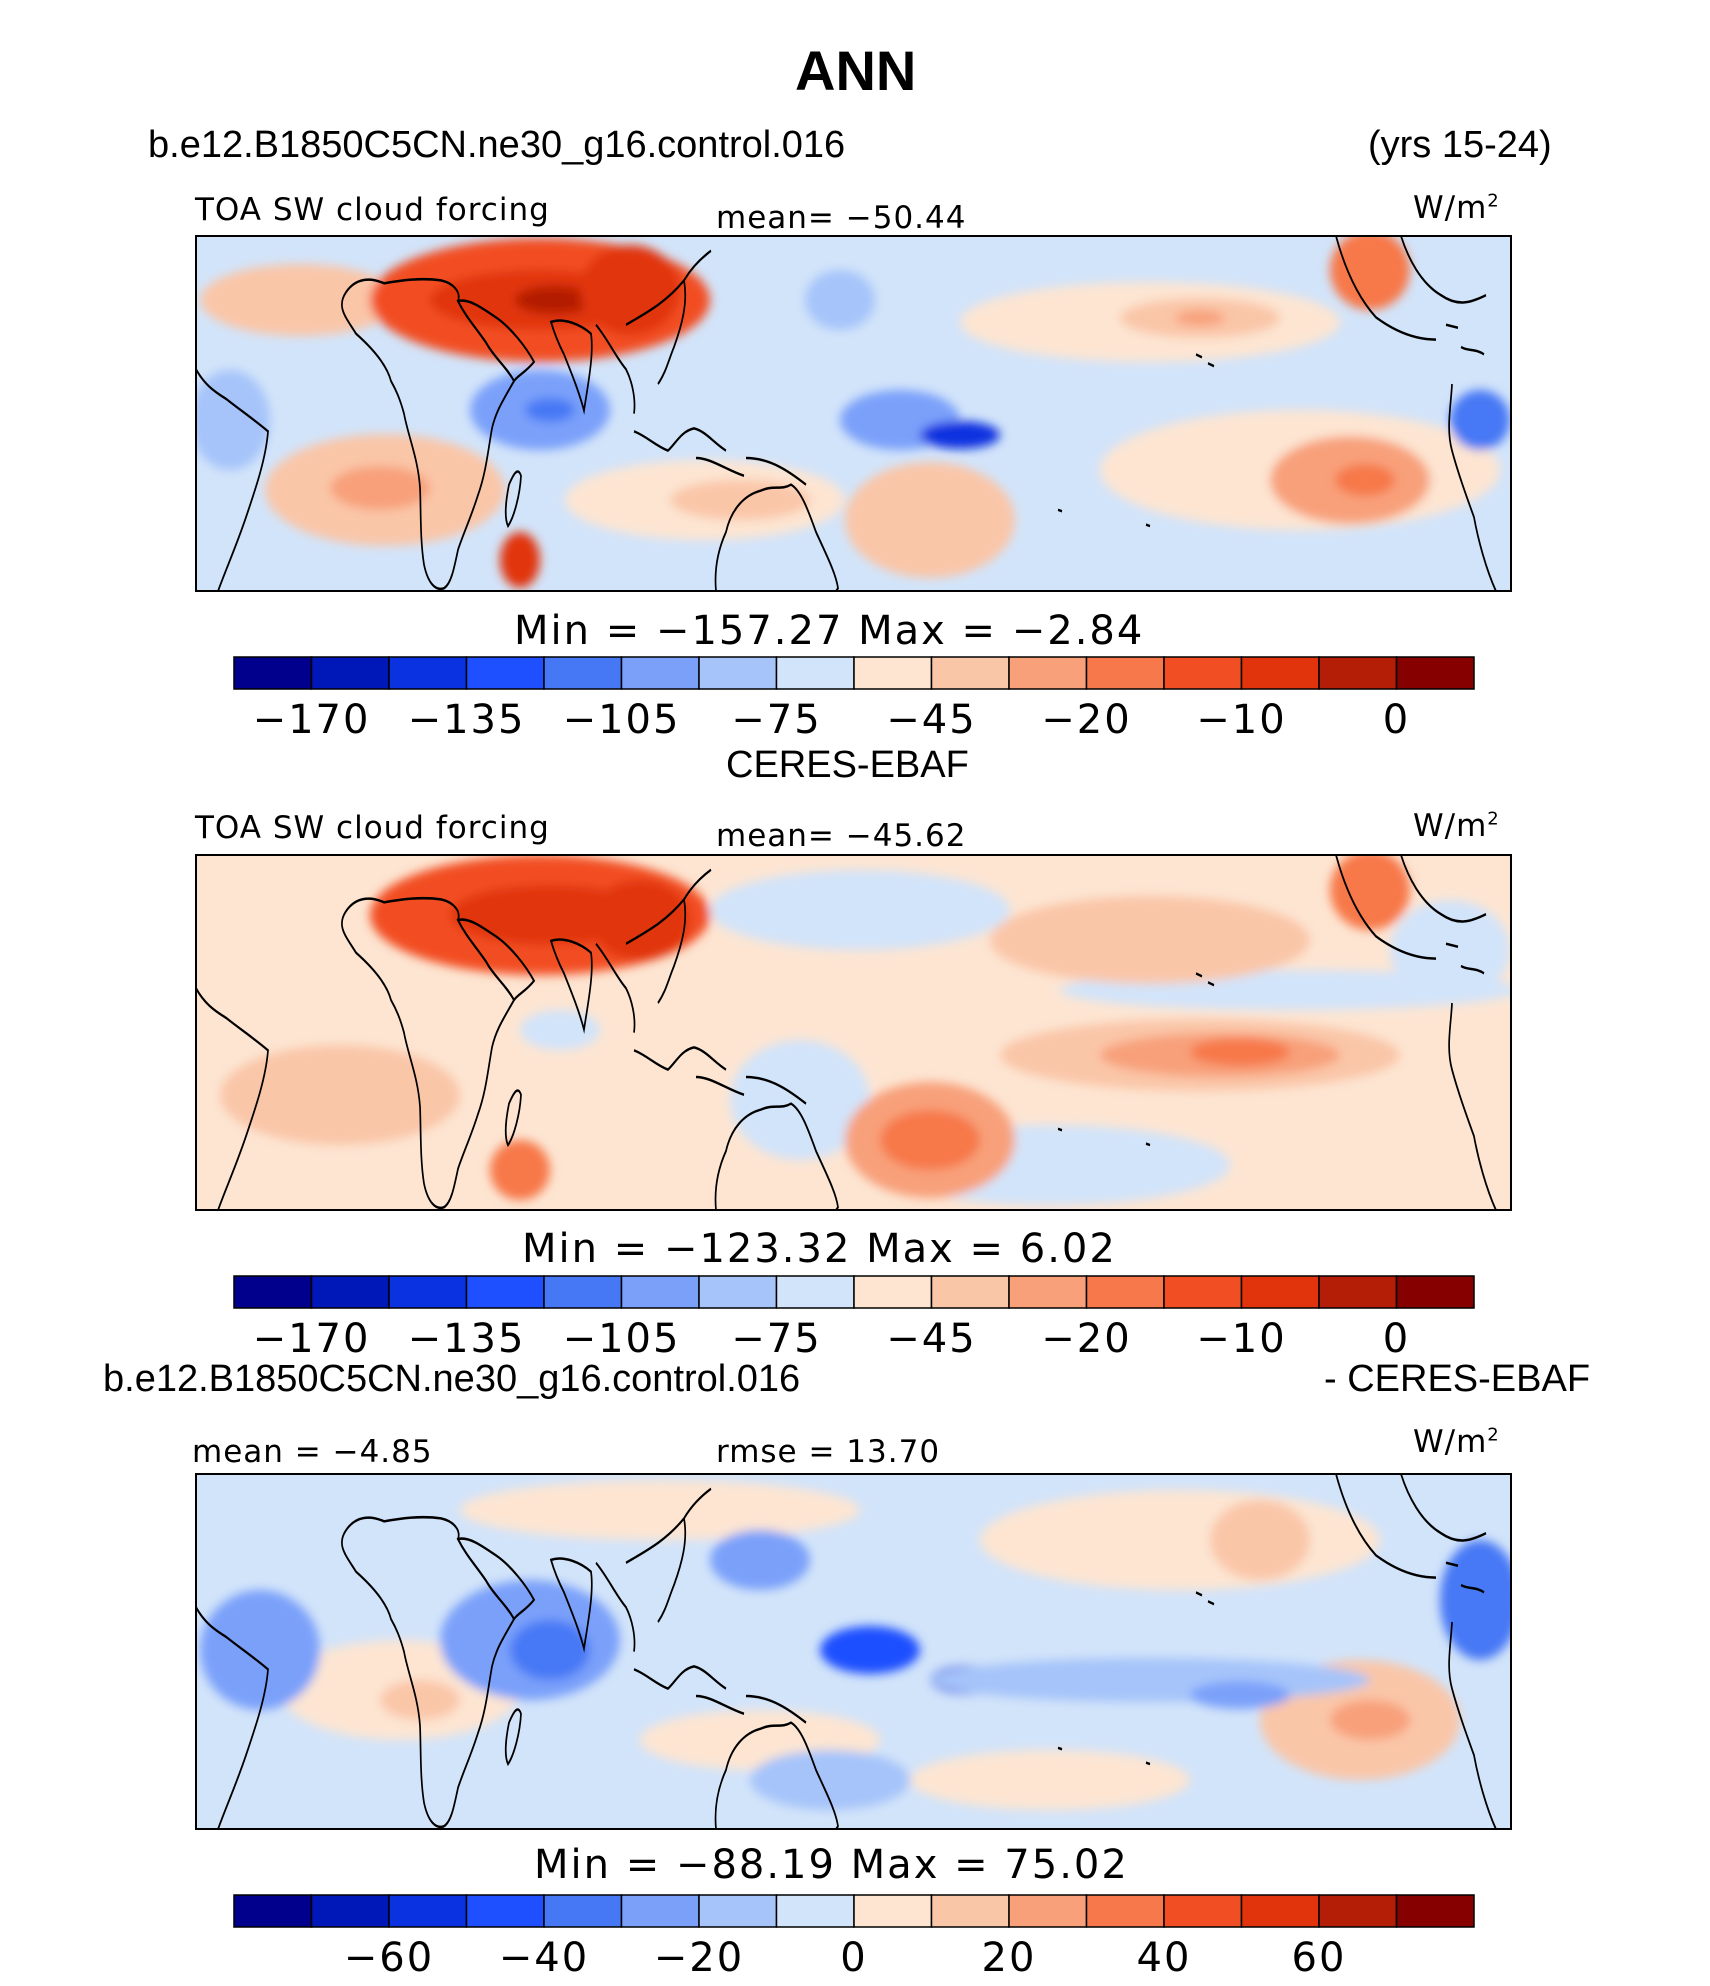  Describe the element at coordinates (847, 765) in the screenshot. I see `obs-title: CERES-EBAF` at that location.